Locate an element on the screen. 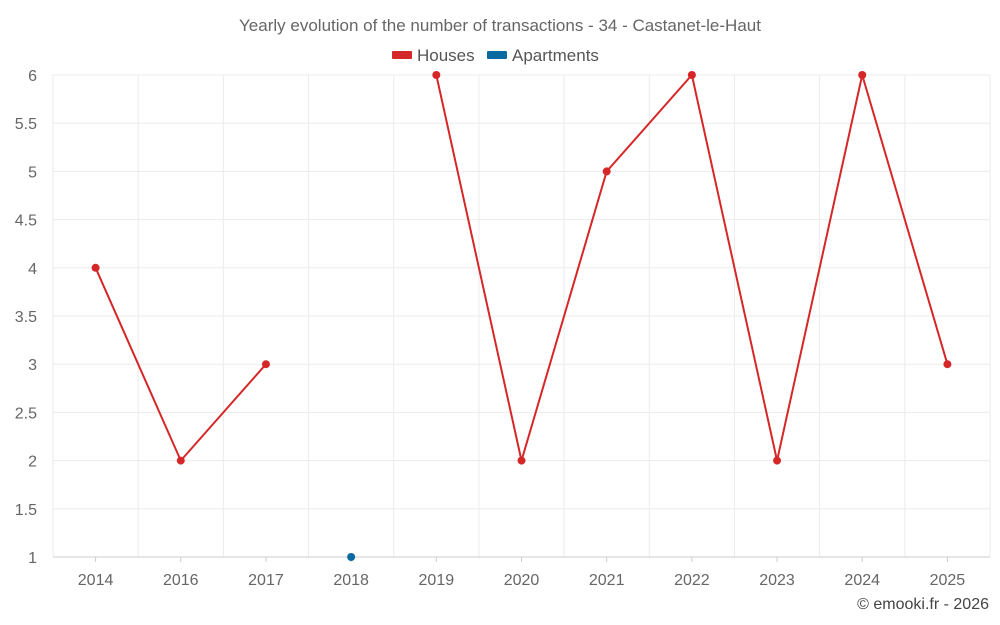 This screenshot has height=625, width=1000. legend-label-apartments: Apartments is located at coordinates (555, 55).